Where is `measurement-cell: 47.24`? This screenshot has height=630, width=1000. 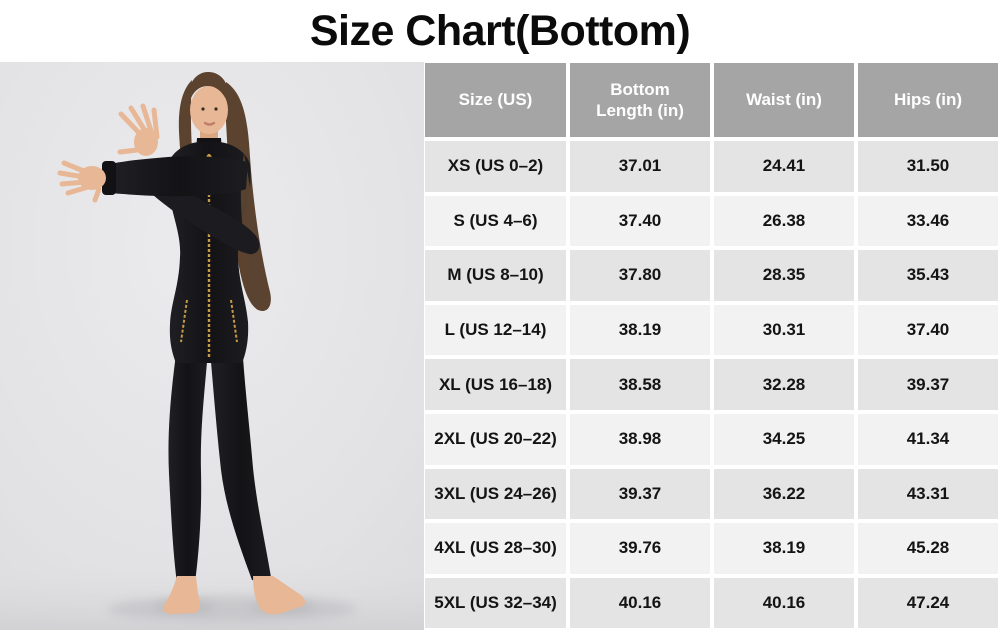
measurement-cell: 47.24 is located at coordinates (928, 603).